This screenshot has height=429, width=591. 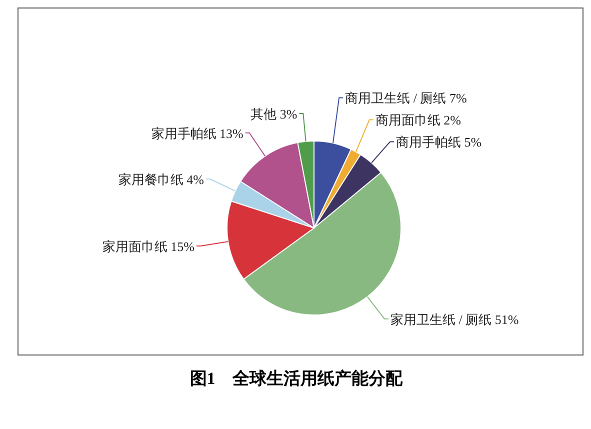 I want to click on slice-label: 家用餐巾纸 4%, so click(x=161, y=180).